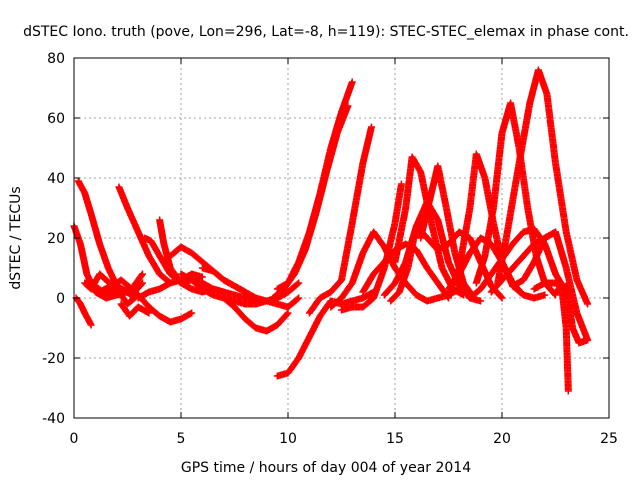 Image resolution: width=640 pixels, height=480 pixels. Describe the element at coordinates (56, 179) in the screenshot. I see `y-tick-label: 40` at that location.